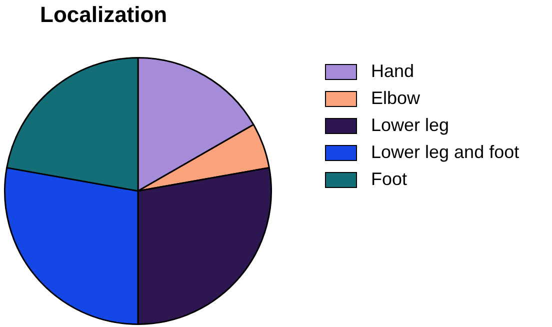 This screenshot has height=327, width=552. What do you see at coordinates (389, 179) in the screenshot?
I see `legend-label: Foot` at bounding box center [389, 179].